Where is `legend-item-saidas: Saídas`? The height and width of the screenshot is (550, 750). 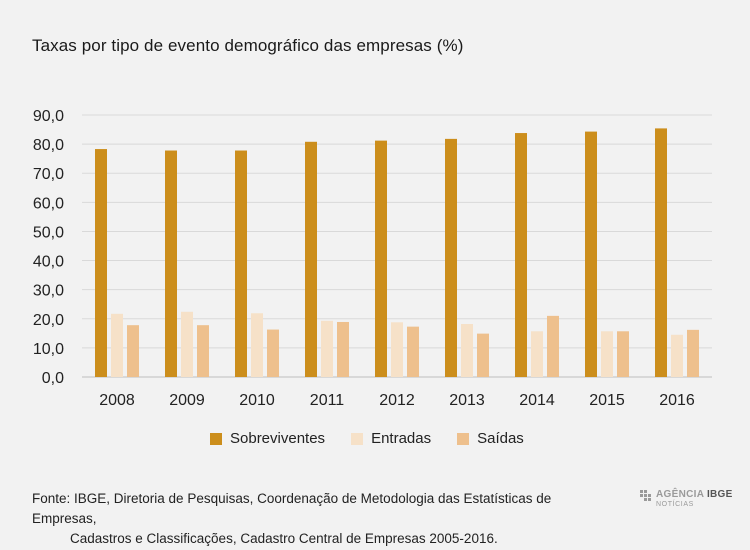
legend-item-saidas: Saídas is located at coordinates (490, 438).